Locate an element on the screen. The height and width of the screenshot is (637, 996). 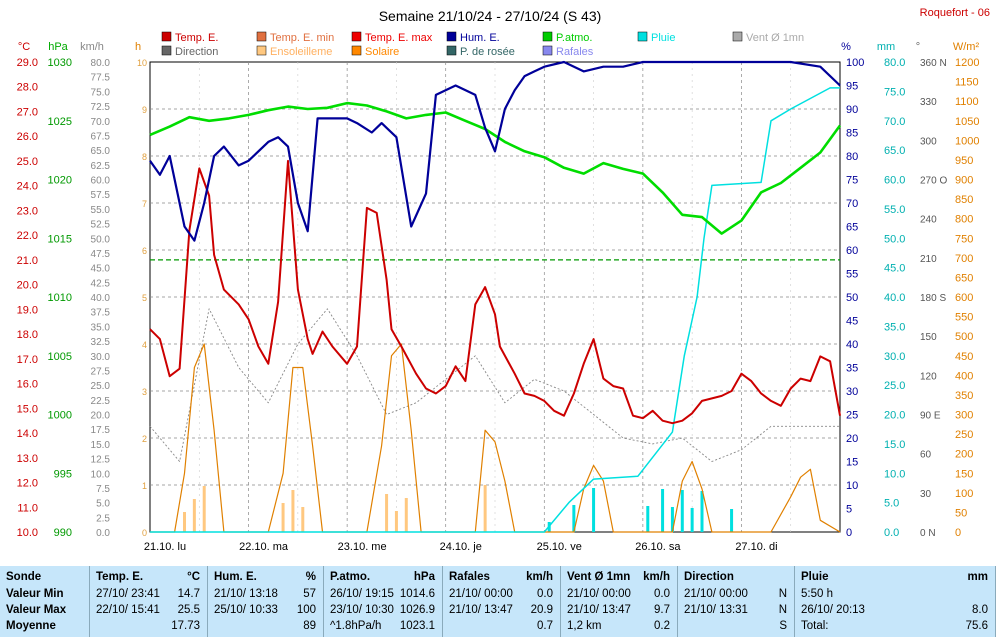
axis-tick-sun_hours: 5 is located at coordinates (144, 298).